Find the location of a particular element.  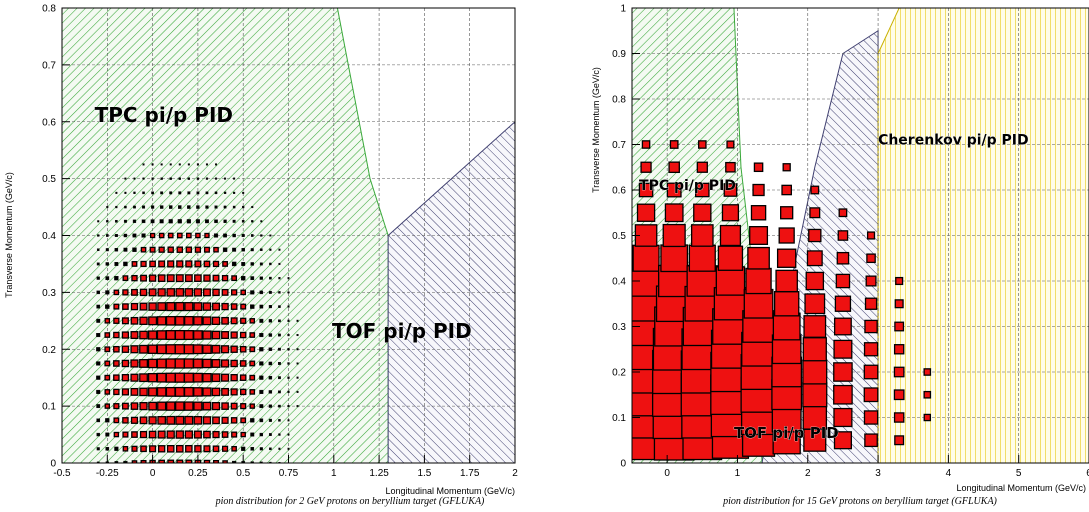

y-tick-label: 0.5 is located at coordinates (49, 179).